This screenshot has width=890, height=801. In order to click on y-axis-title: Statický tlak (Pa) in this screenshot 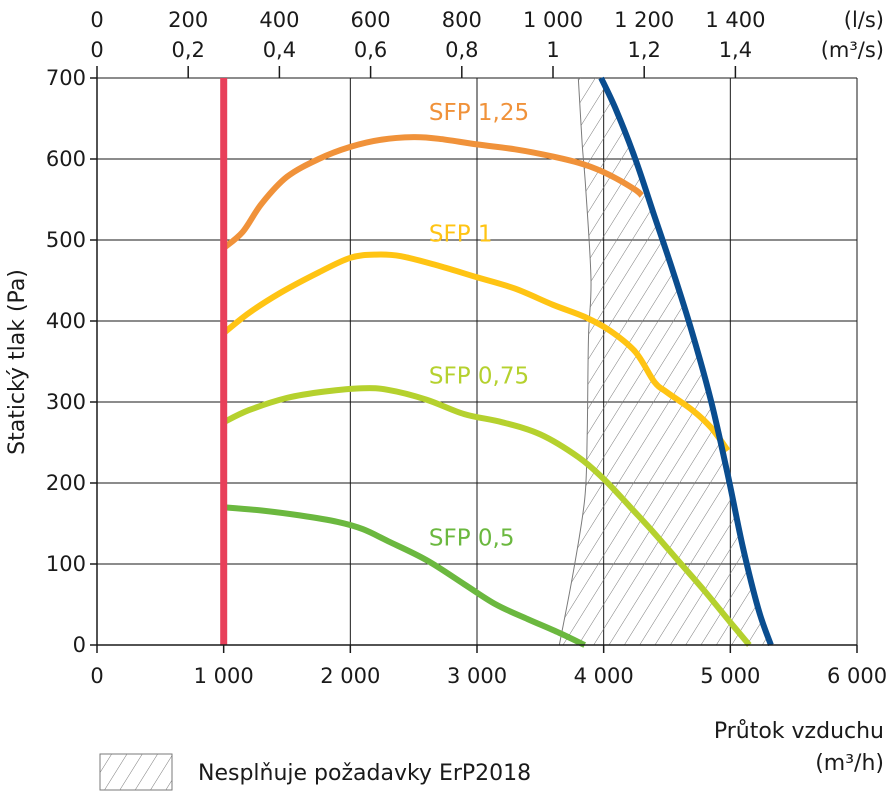, I will do `click(17, 362)`.